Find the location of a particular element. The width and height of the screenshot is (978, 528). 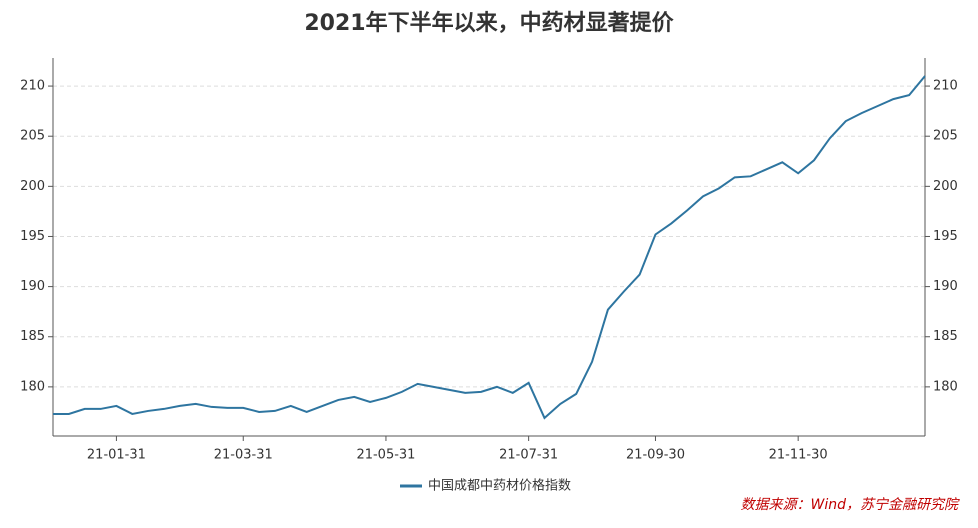

y-tick-label: 180 is located at coordinates (32, 386).